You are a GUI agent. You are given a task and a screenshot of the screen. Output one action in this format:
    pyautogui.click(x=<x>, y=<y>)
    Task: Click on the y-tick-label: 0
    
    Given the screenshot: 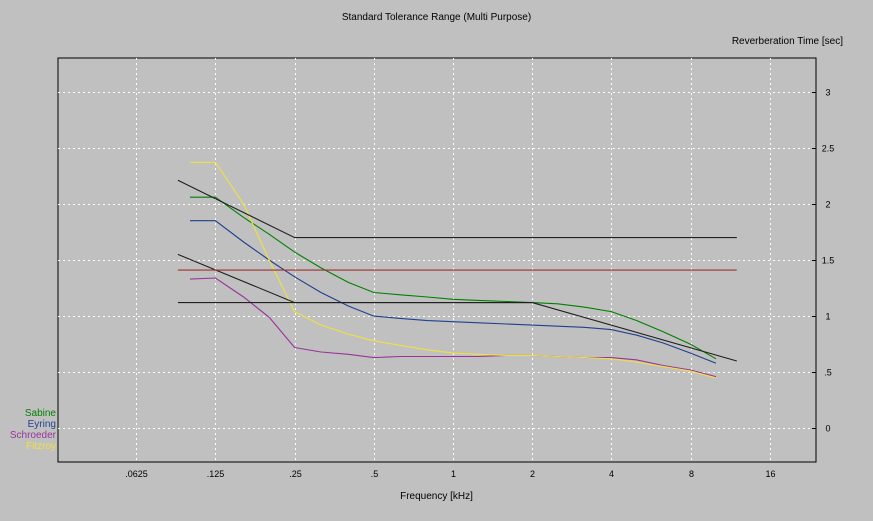 What is the action you would take?
    pyautogui.click(x=827, y=429)
    